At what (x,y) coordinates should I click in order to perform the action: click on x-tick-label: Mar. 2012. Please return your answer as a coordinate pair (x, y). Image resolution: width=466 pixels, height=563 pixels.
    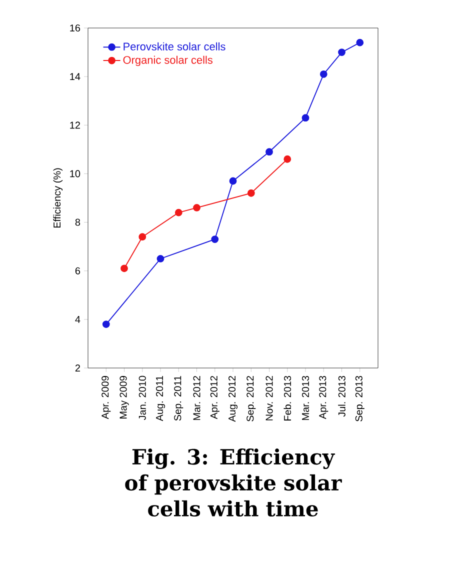
    Looking at the image, I should click on (196, 398).